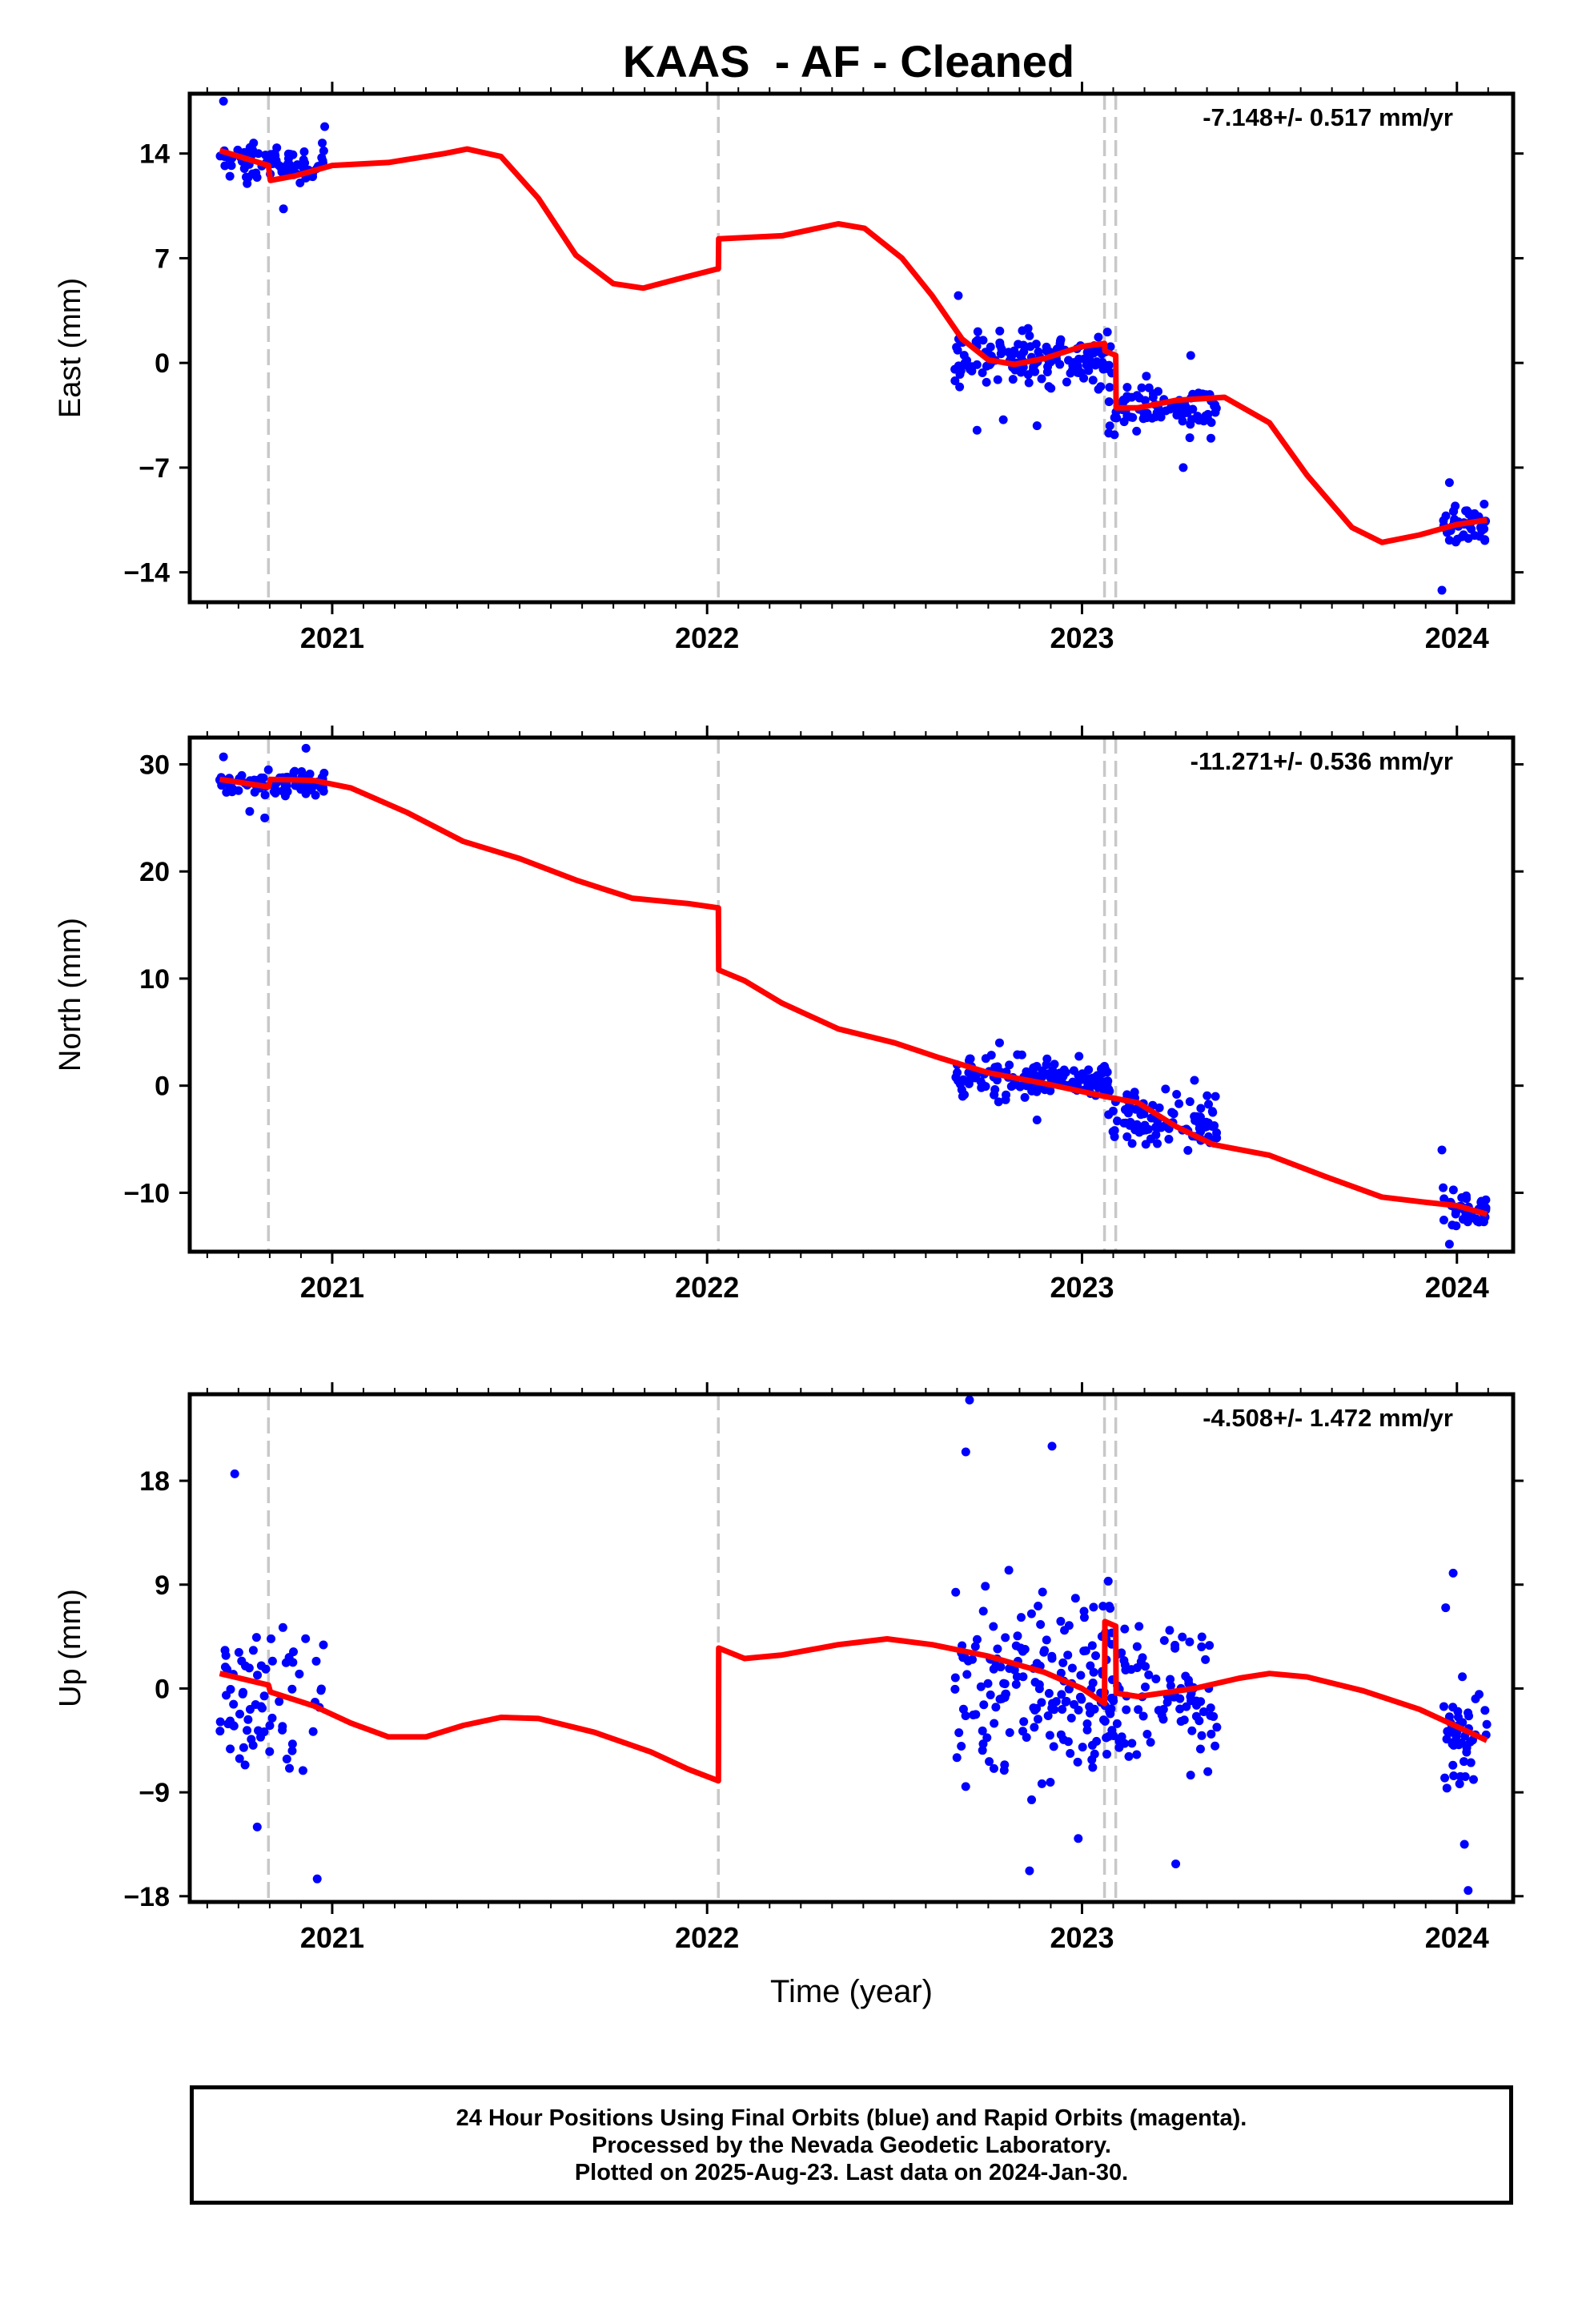 The image size is (1582, 2324). Describe the element at coordinates (154, 765) in the screenshot. I see `y-tick-label: 30` at that location.